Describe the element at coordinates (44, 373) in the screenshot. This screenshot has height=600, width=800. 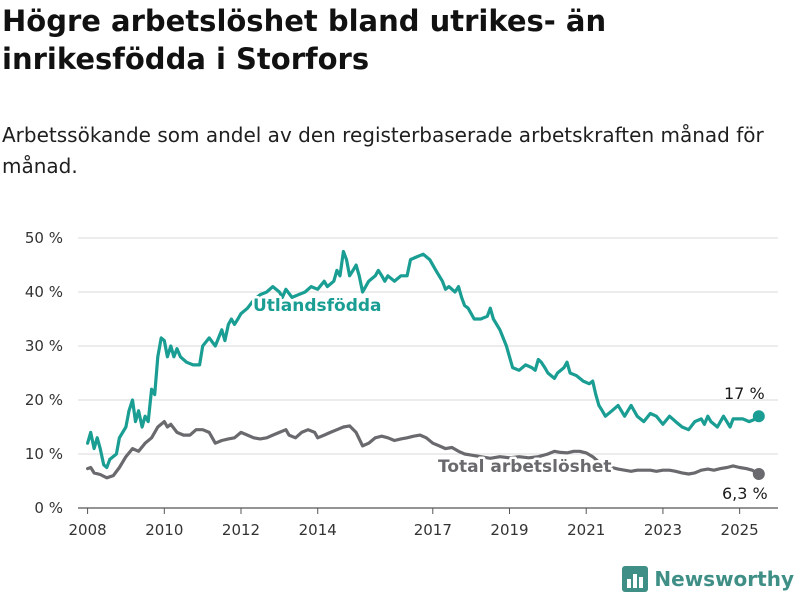
I see `y-axis-ticks: 0 % 10 % 20 % 30 % 40 % 50 %` at that location.